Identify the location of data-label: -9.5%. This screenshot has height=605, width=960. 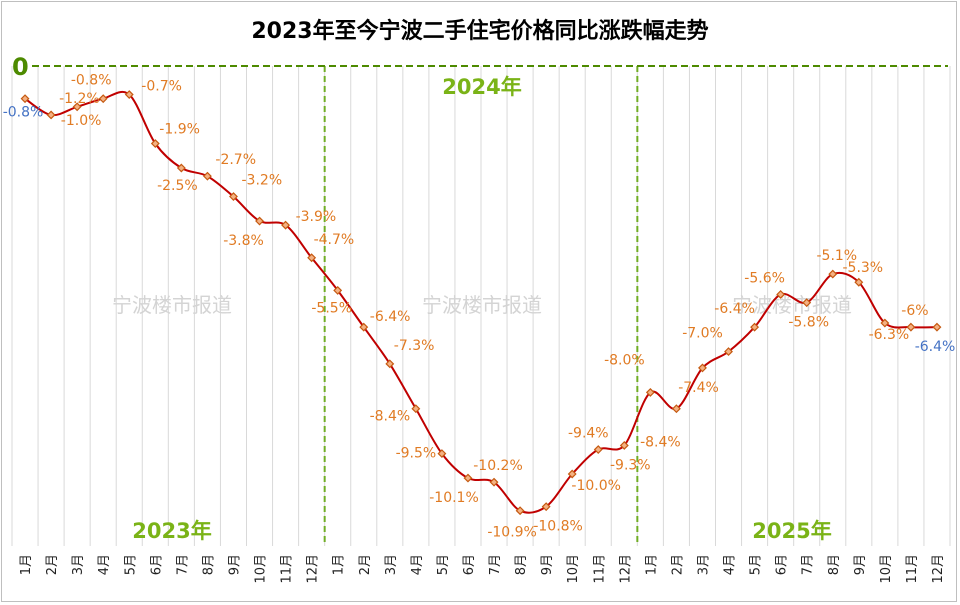
(416, 454).